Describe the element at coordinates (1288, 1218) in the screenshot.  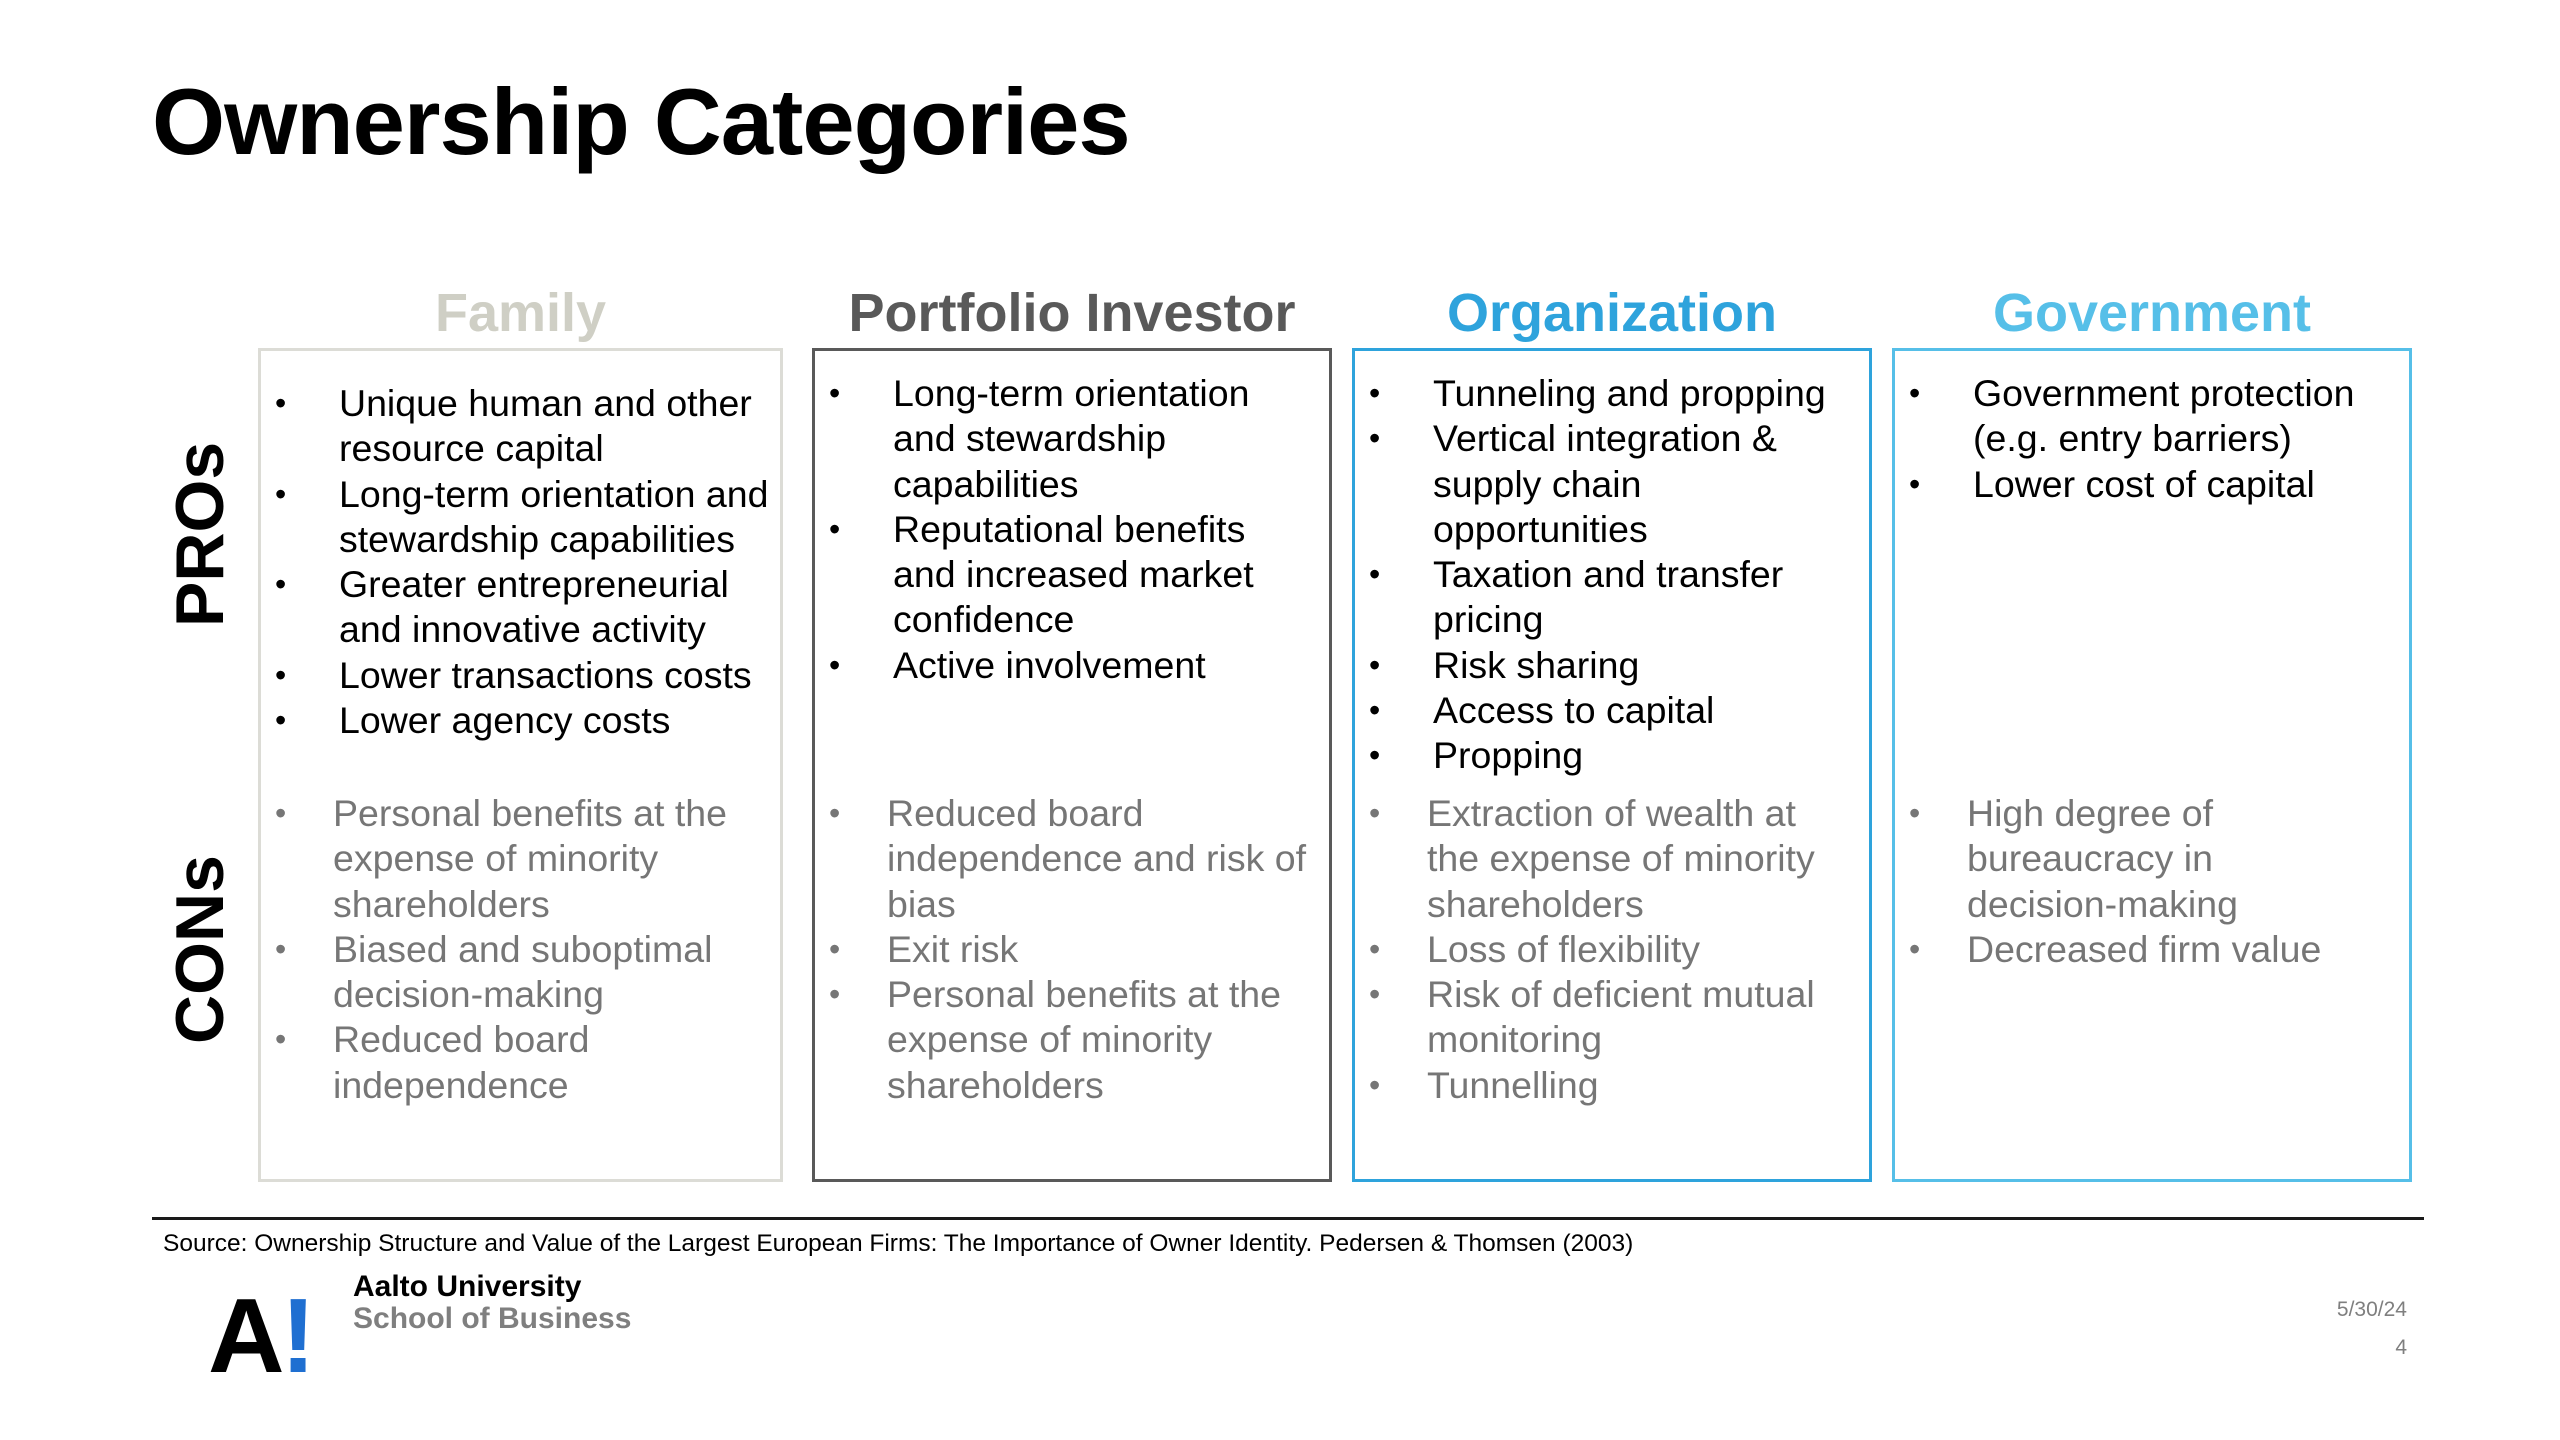
I see `footer-divider` at that location.